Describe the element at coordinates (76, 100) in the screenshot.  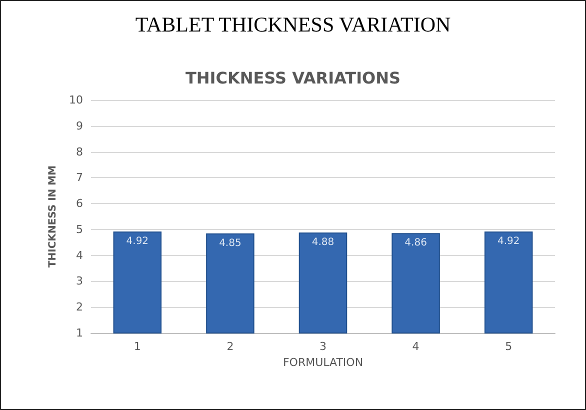
I see `y-tick-label: 10` at that location.